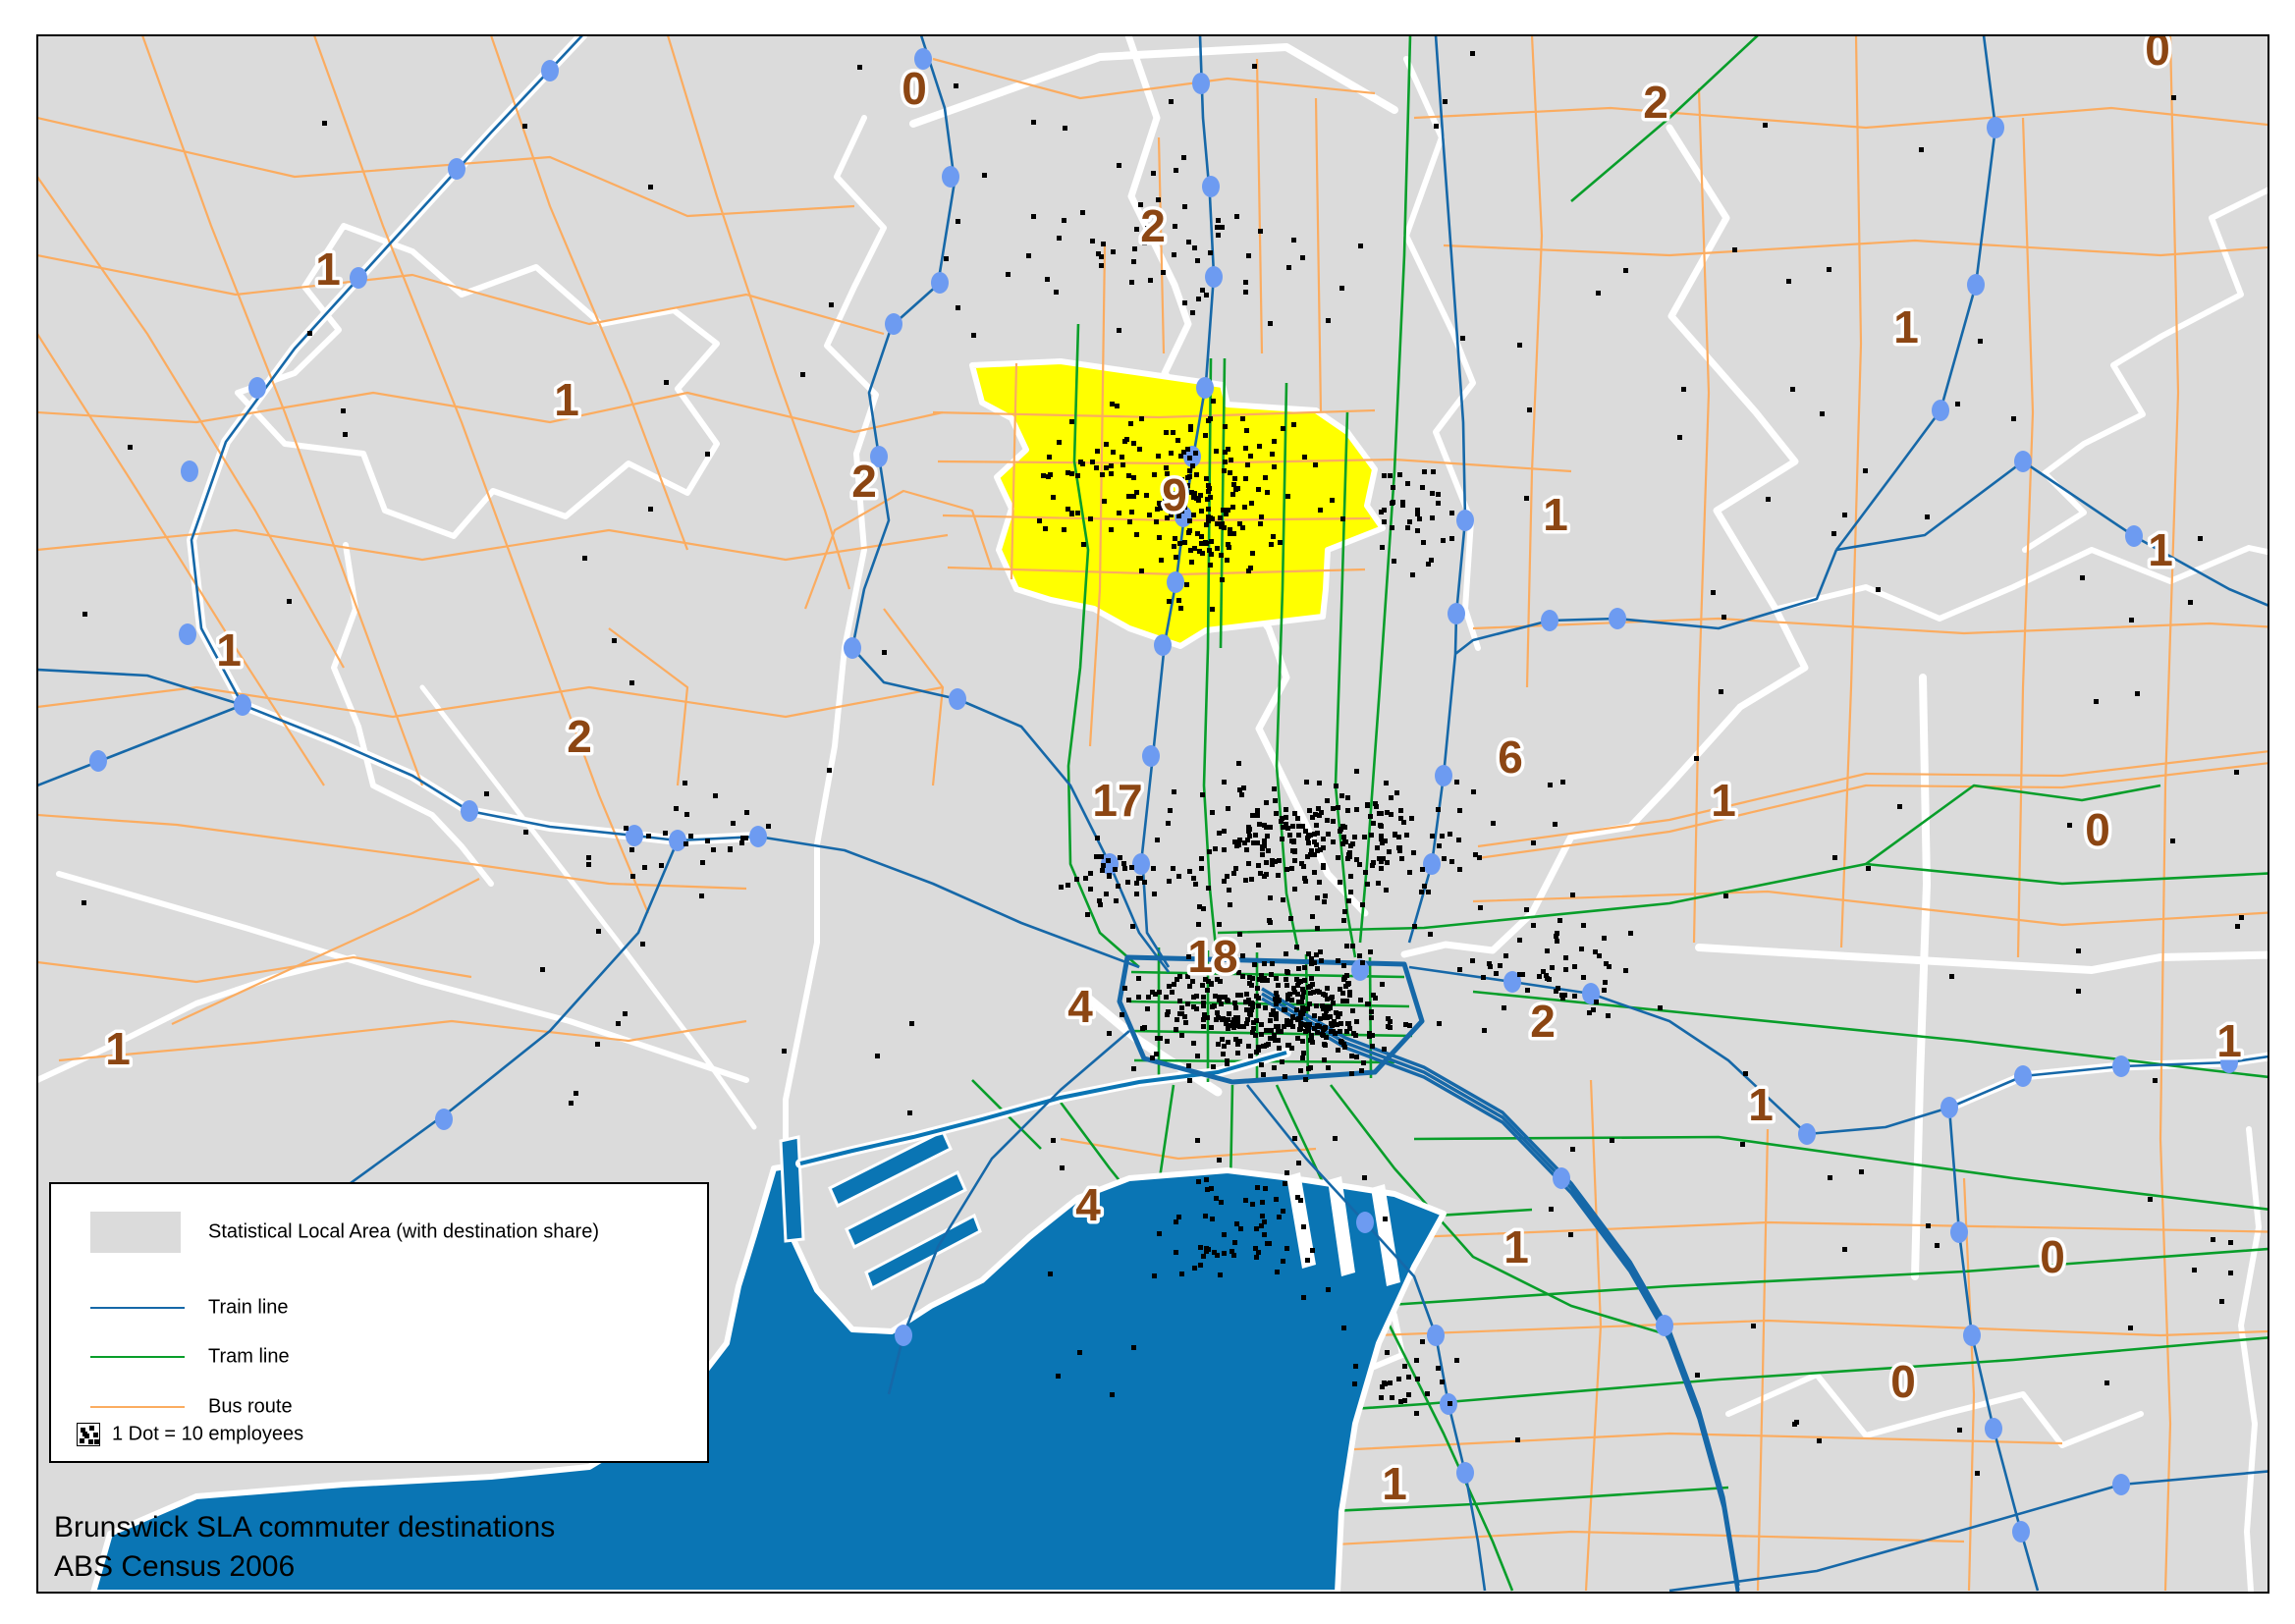  I want to click on legend-dot-label: 1 Dot = 10 employees, so click(208, 1434).